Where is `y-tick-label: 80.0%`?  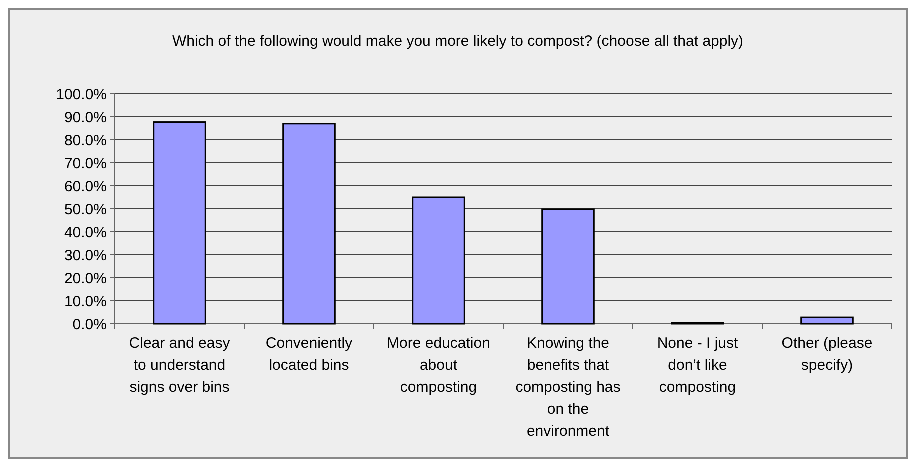
y-tick-label: 80.0% is located at coordinates (85, 141).